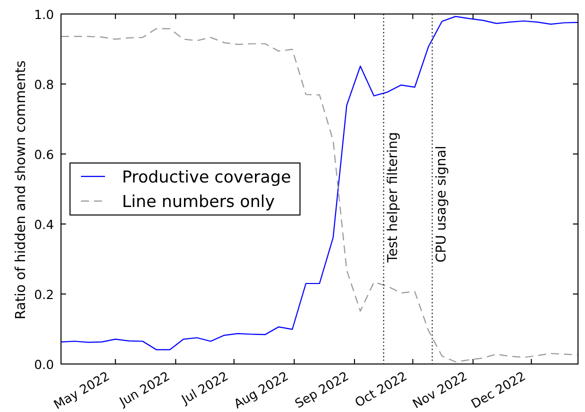  I want to click on y-tick-label: 0.0, so click(44, 364).